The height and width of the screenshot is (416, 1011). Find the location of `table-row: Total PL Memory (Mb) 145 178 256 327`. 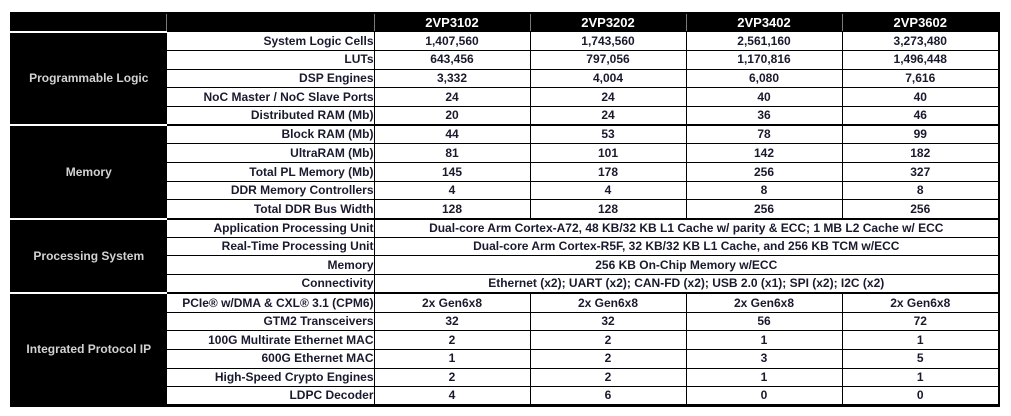

table-row: Total PL Memory (Mb) 145 178 256 327 is located at coordinates (505, 172).